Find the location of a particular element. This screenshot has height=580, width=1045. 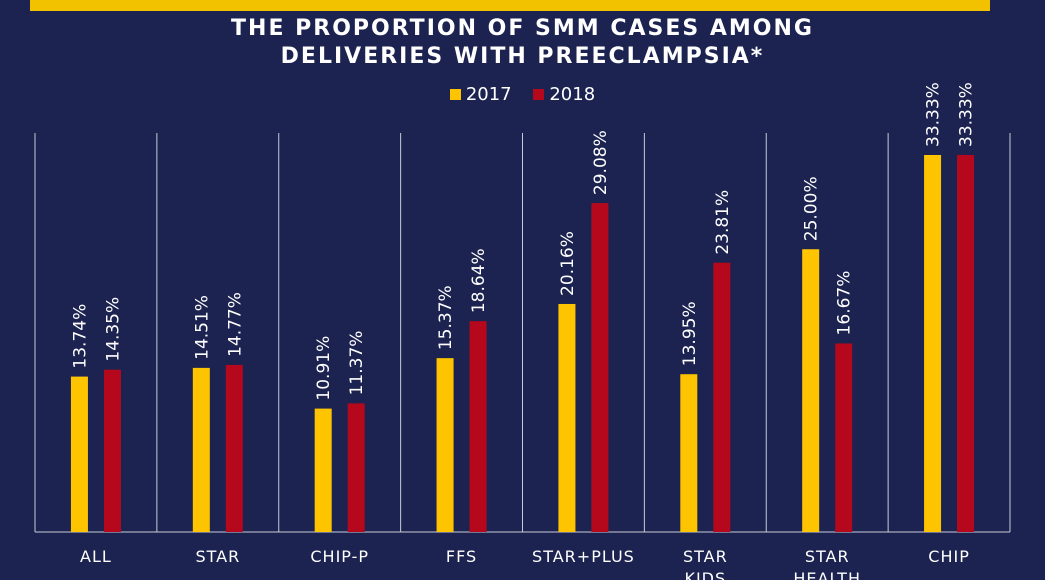

category-label-6: HEALTH is located at coordinates (827, 574).